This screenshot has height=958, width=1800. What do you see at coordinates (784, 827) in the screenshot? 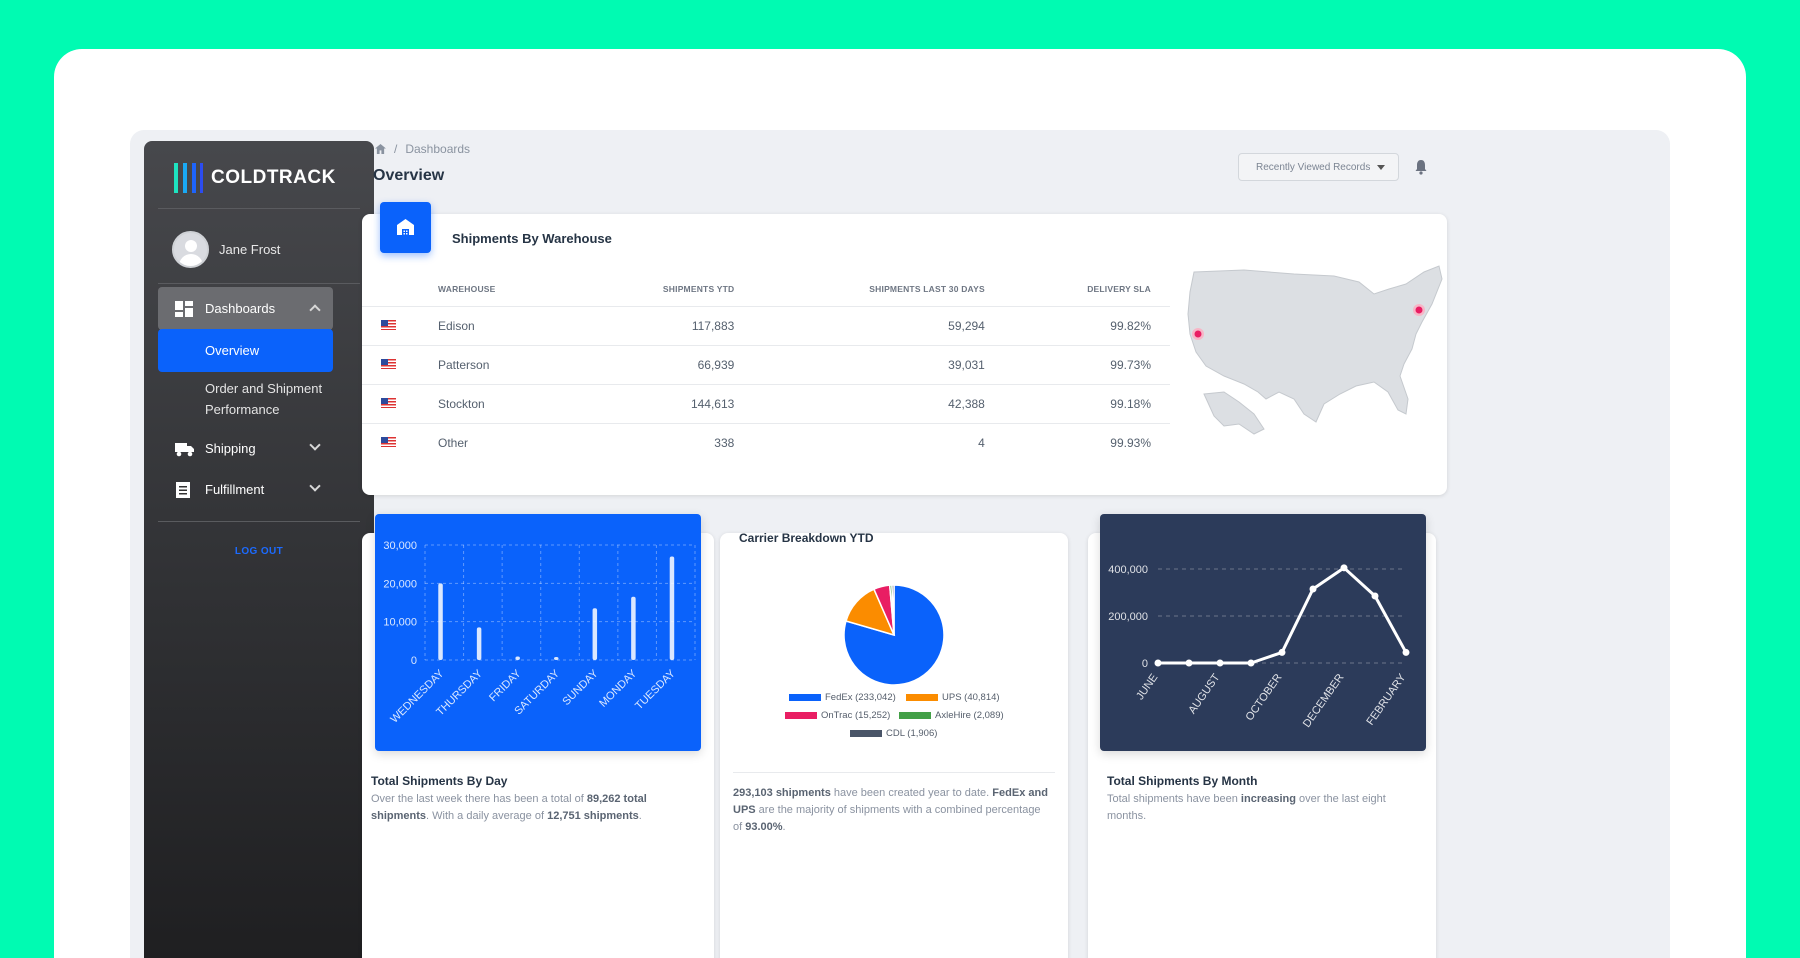
I see `desc-text: .` at bounding box center [784, 827].